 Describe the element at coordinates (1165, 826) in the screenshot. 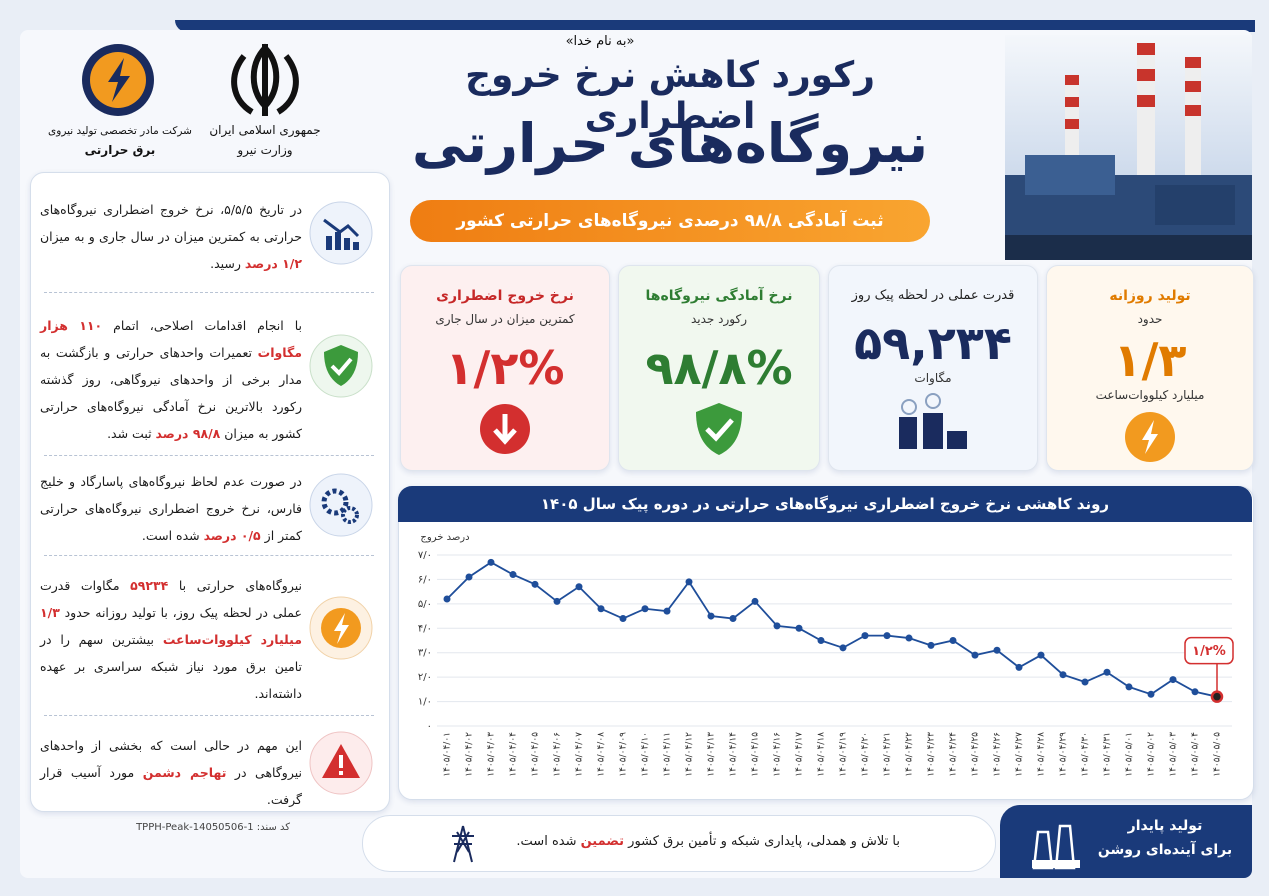

I see `tagline-line: تولید پایدار` at that location.